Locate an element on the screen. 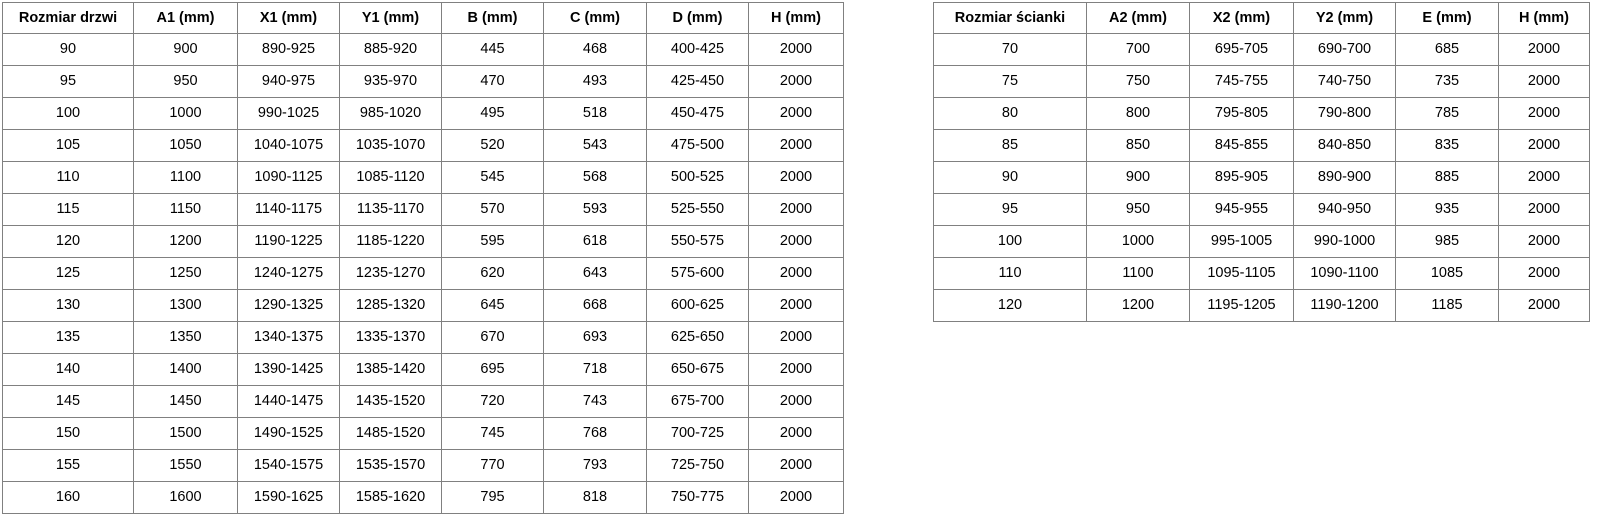 The height and width of the screenshot is (514, 1600). table-cell: 750-775 is located at coordinates (697, 497).